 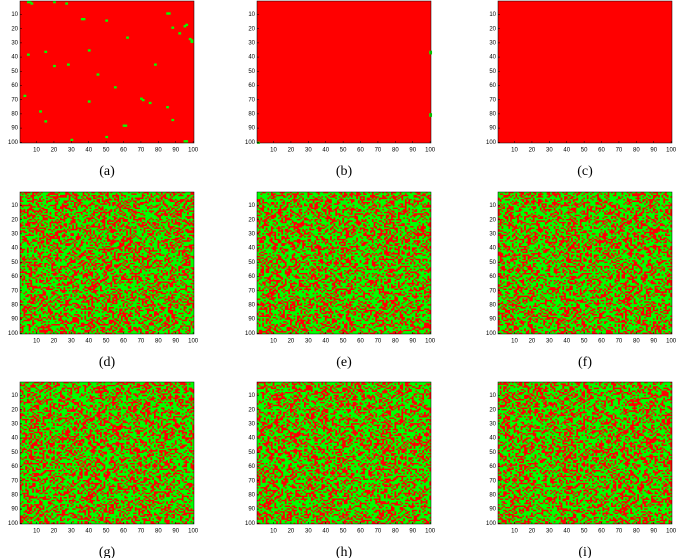 What do you see at coordinates (585, 362) in the screenshot?
I see `panel-caption: (f)` at bounding box center [585, 362].